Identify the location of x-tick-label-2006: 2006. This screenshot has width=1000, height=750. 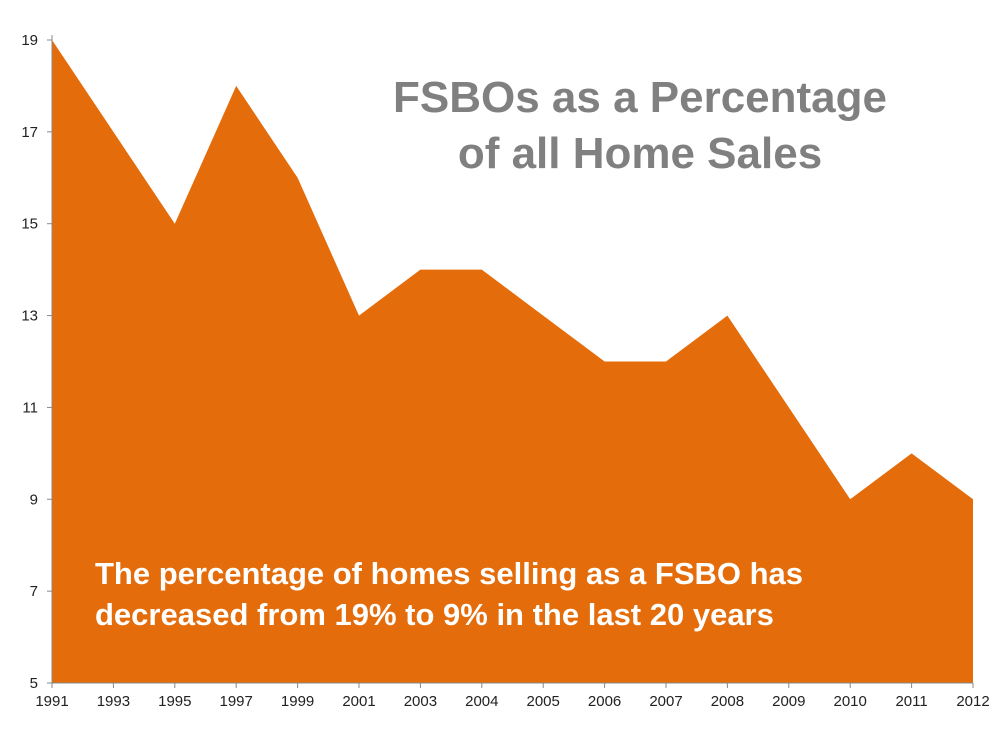
(604, 701).